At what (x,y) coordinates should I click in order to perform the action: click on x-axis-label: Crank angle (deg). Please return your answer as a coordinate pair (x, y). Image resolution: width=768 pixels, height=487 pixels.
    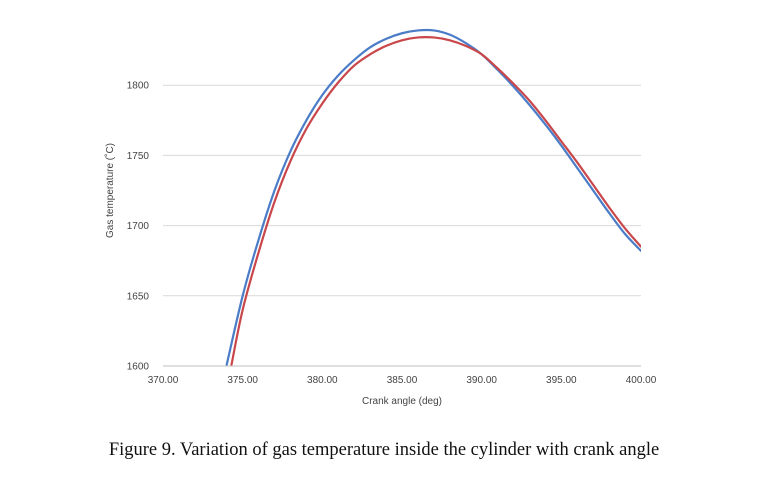
    Looking at the image, I should click on (402, 401).